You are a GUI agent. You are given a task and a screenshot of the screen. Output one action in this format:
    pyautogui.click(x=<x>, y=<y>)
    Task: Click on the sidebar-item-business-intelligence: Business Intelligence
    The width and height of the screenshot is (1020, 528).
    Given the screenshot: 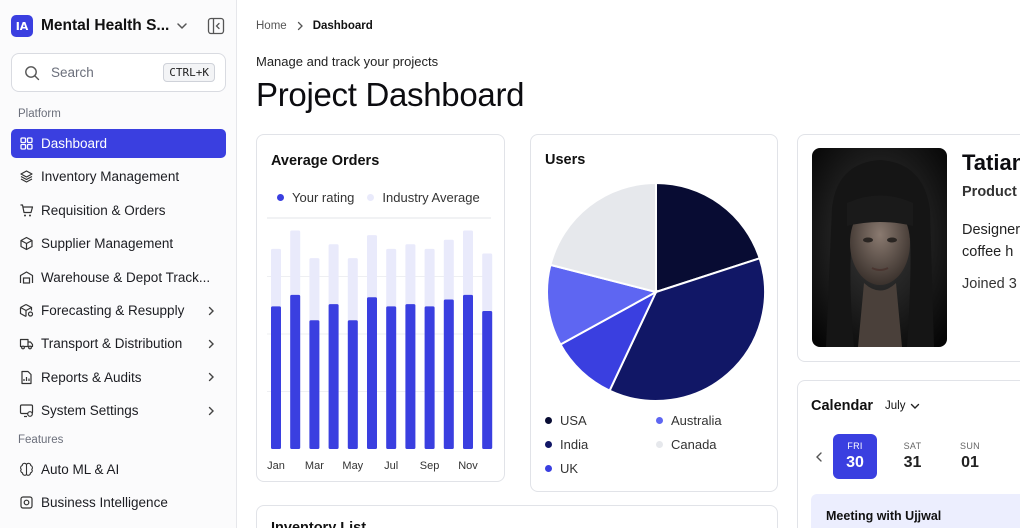 What is the action you would take?
    pyautogui.click(x=118, y=502)
    